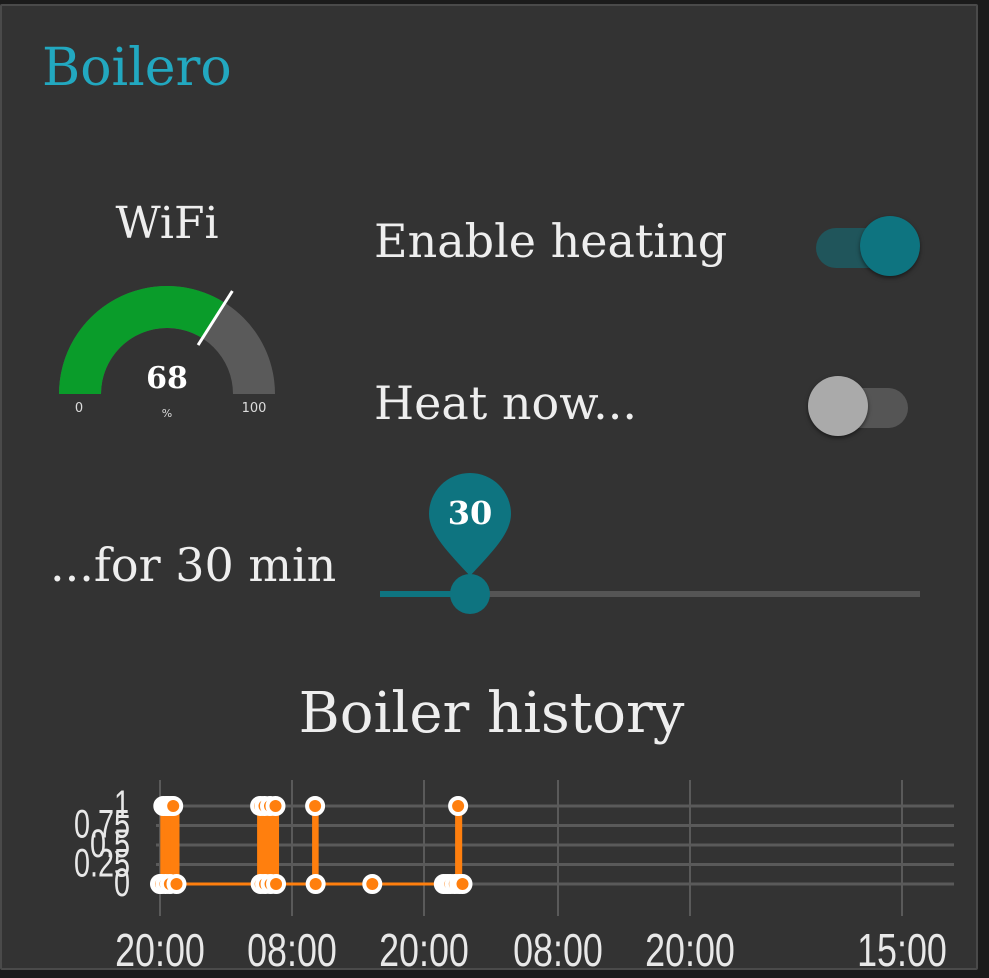 This screenshot has width=989, height=978. What do you see at coordinates (122, 804) in the screenshot?
I see `chart-y-tick-label: 1` at bounding box center [122, 804].